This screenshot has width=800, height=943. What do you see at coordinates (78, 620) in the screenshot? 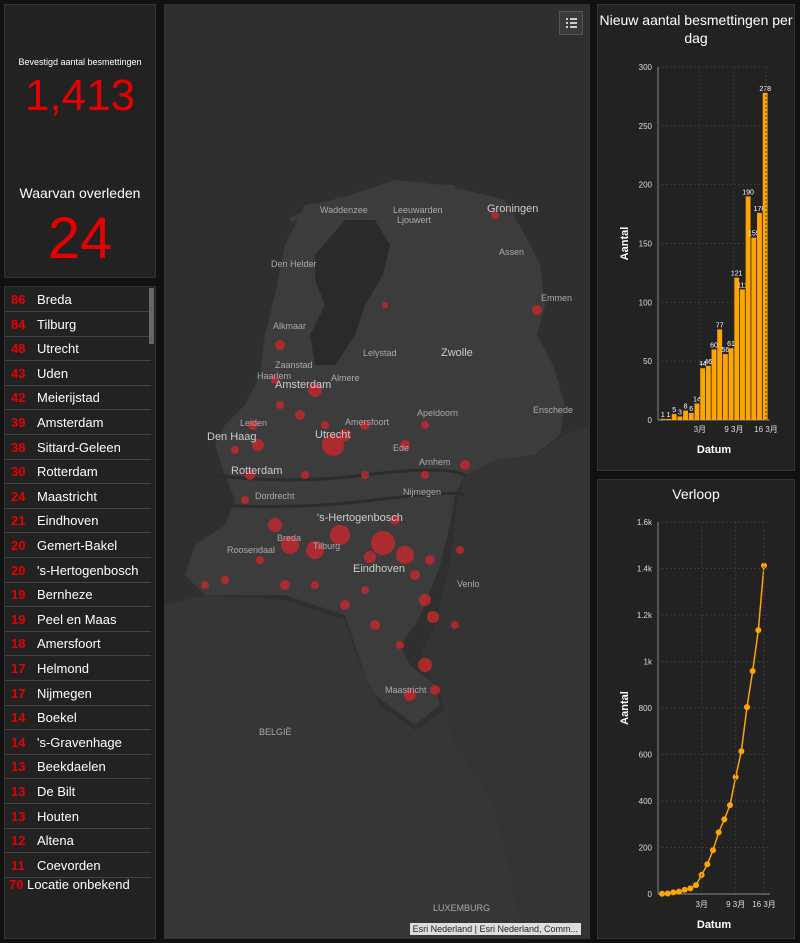
I see `list-item: 19 Peel en Maas` at bounding box center [78, 620].